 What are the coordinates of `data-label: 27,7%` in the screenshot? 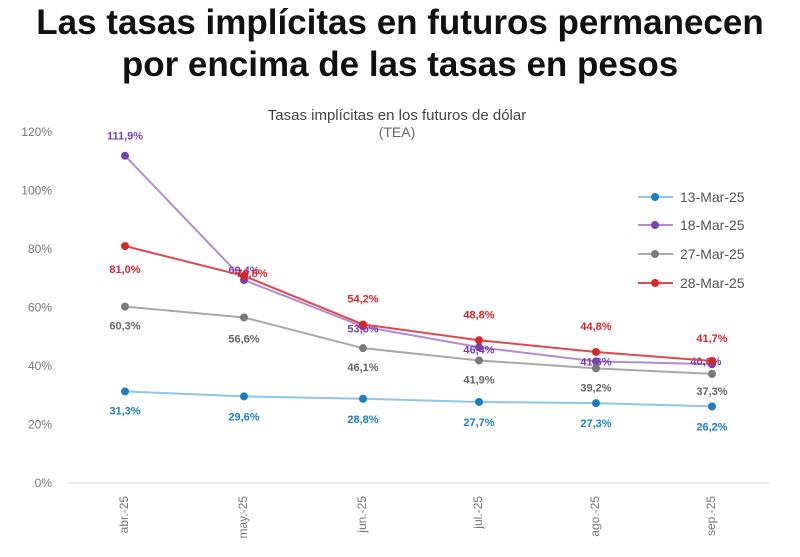 It's located at (478, 423).